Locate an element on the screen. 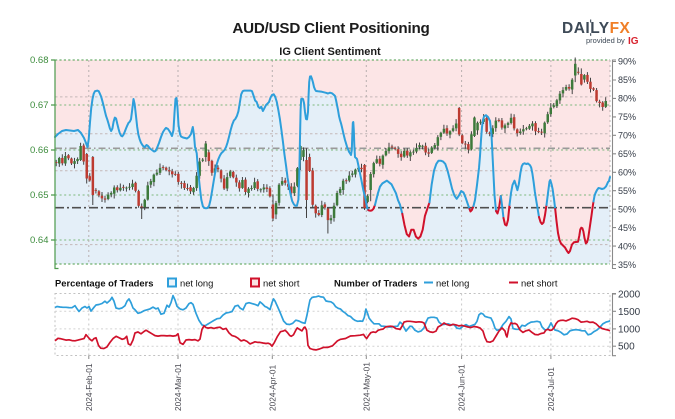 The width and height of the screenshot is (675, 419). svg-text: 2024-Feb-01 is located at coordinates (89, 387).